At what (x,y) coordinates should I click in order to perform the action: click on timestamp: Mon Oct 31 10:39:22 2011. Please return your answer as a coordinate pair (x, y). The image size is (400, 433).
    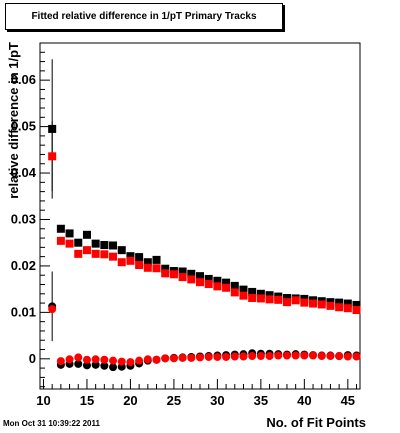
    Looking at the image, I should click on (51, 423).